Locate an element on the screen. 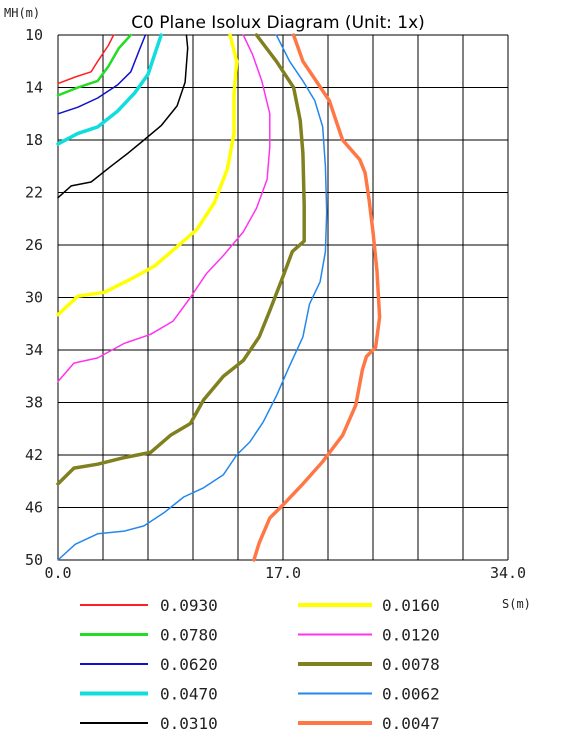 This screenshot has width=563, height=742. isolux-curve-0.0620 is located at coordinates (102, 74).